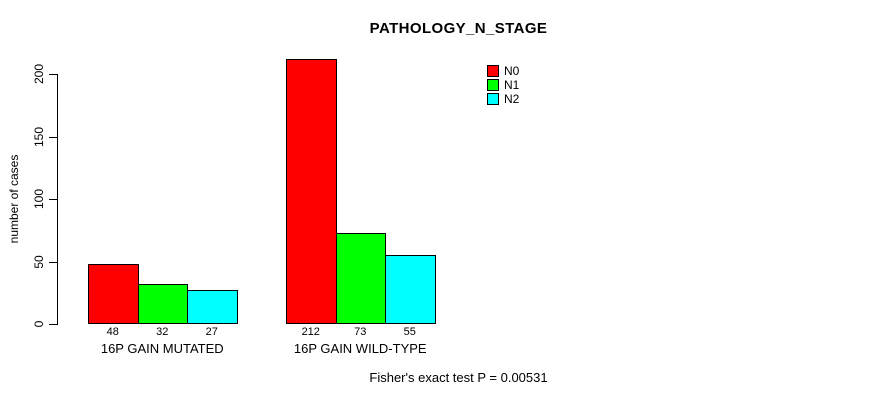 Image resolution: width=890 pixels, height=400 pixels. I want to click on legend: N0 N1 N2, so click(503, 85).